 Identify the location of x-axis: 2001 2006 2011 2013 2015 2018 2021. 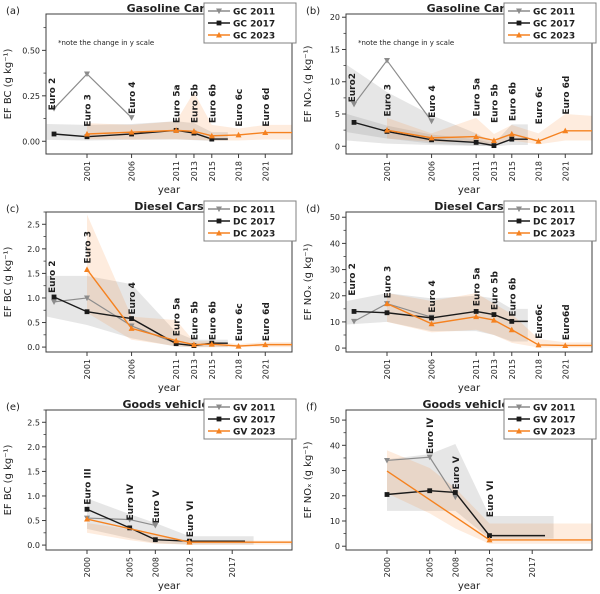
(176, 167).